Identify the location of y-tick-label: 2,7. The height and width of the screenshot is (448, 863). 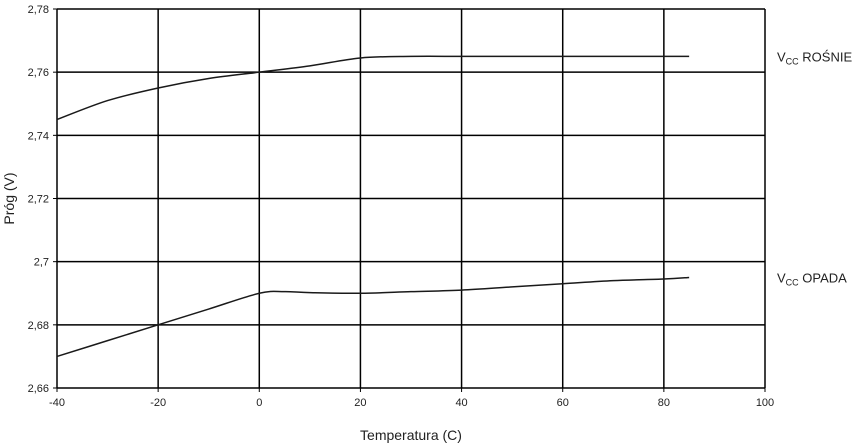
(41, 263).